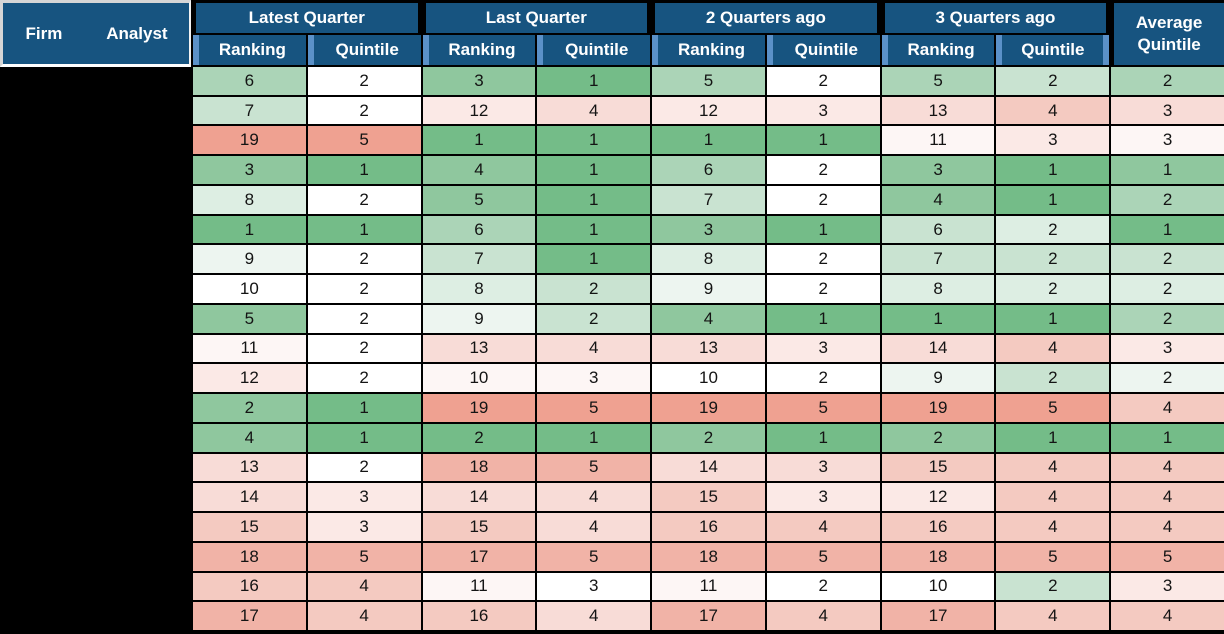  What do you see at coordinates (479, 50) in the screenshot?
I see `sub-header-ranking-2: Ranking` at bounding box center [479, 50].